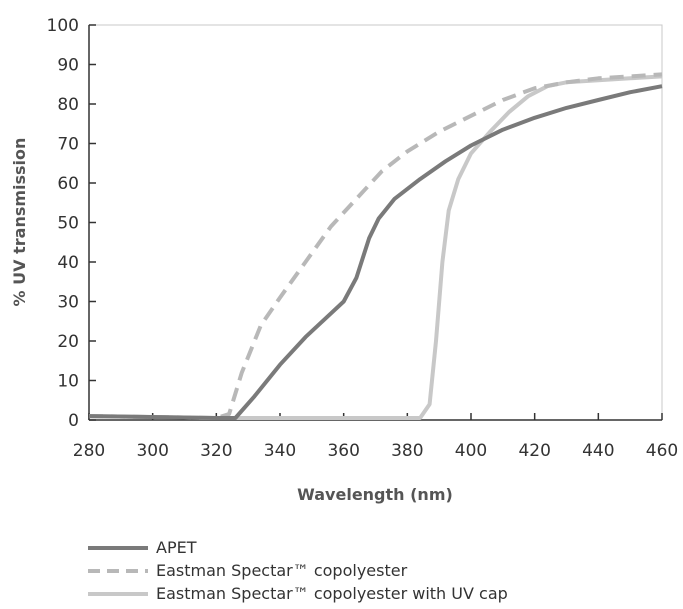 Image resolution: width=683 pixels, height=609 pixels. I want to click on y-tick-label: 100, so click(63, 26).